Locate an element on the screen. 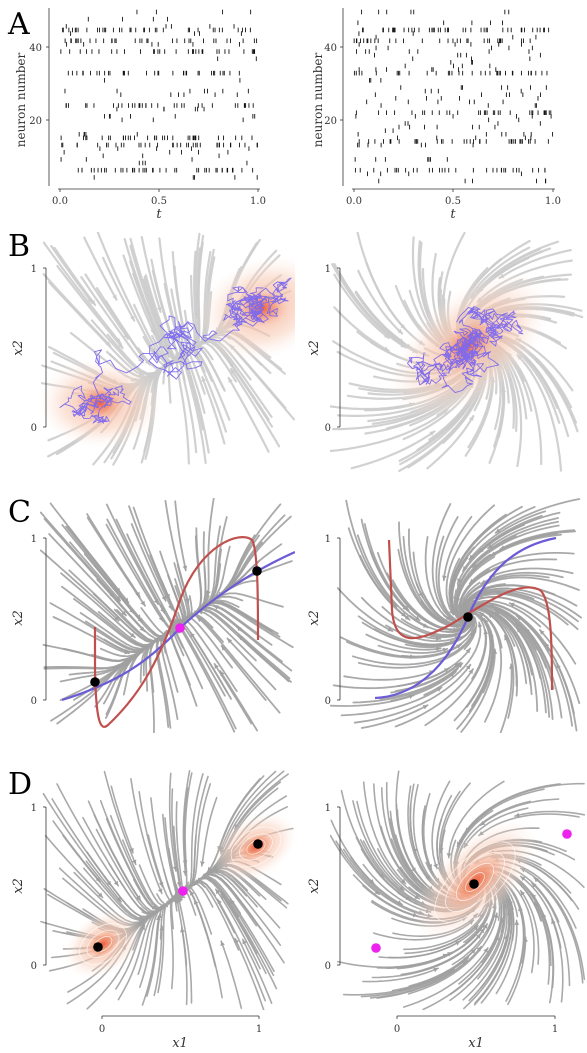 This screenshot has width=587, height=1053. d-right-xtick-0: 0 is located at coordinates (397, 1029).